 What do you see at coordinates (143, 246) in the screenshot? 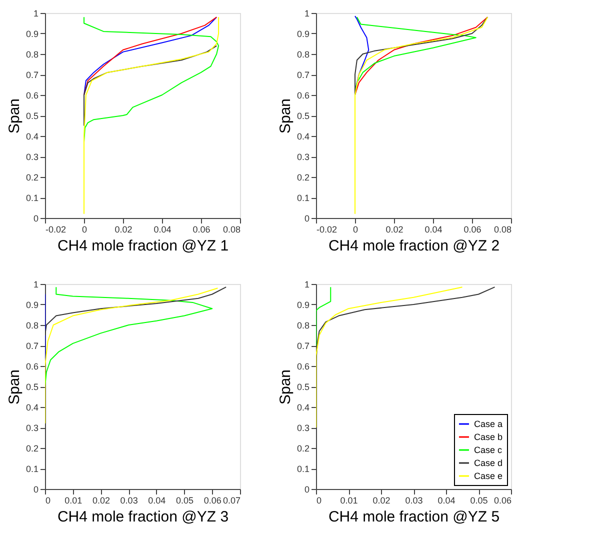
I see `x-axis-title: CH4 mole fraction @YZ 1` at bounding box center [143, 246].